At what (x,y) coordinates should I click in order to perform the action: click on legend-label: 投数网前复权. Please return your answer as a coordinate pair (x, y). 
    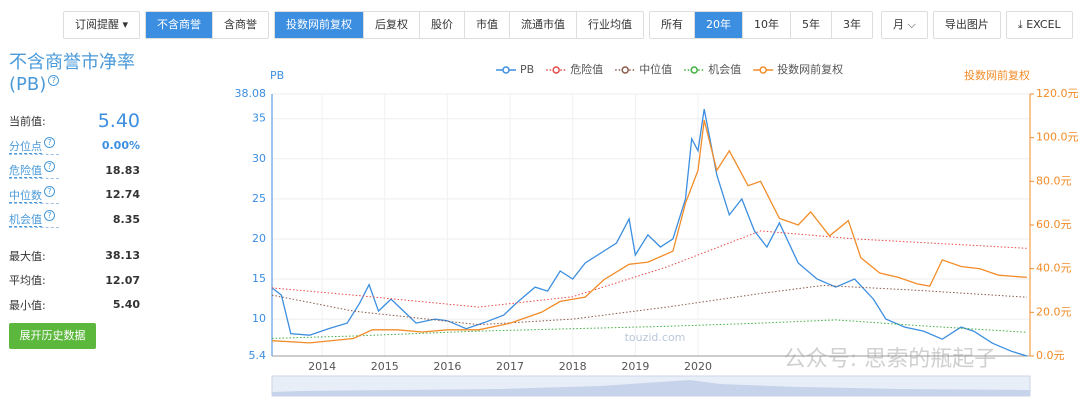
    Looking at the image, I should click on (810, 69).